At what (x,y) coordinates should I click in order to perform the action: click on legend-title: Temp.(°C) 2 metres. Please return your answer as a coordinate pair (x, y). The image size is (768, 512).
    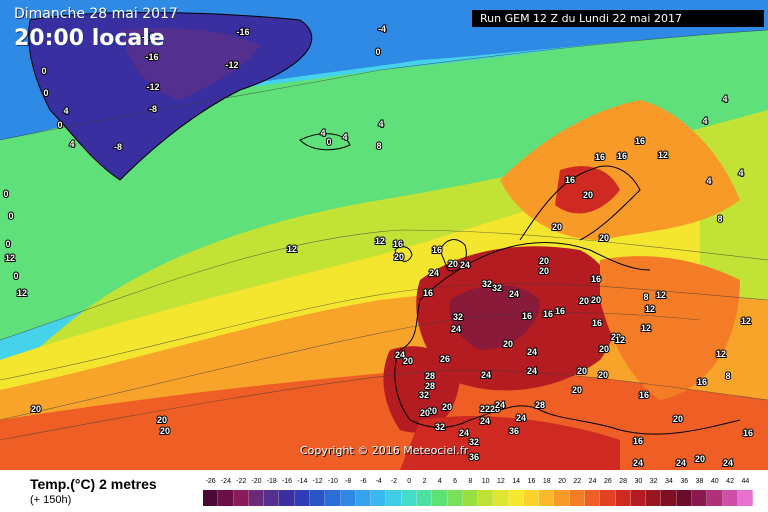
    Looking at the image, I should click on (93, 484).